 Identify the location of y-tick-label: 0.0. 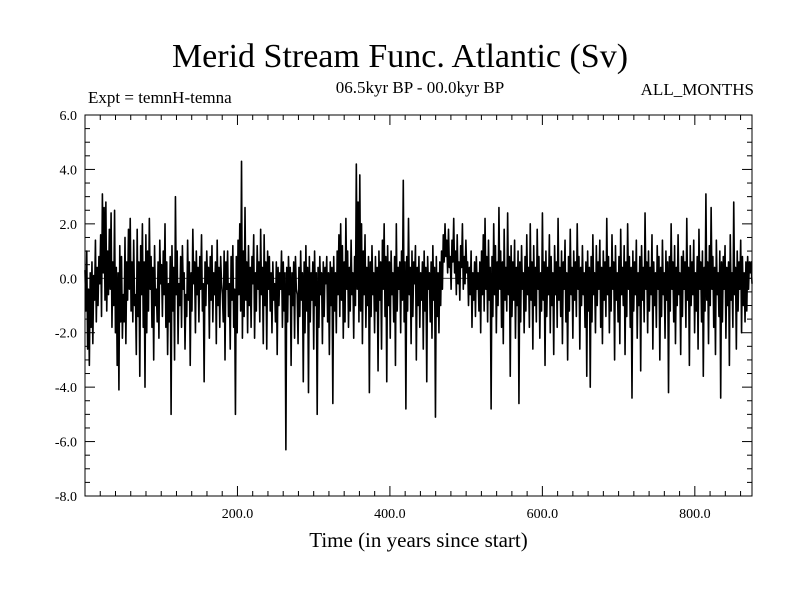
(69, 279).